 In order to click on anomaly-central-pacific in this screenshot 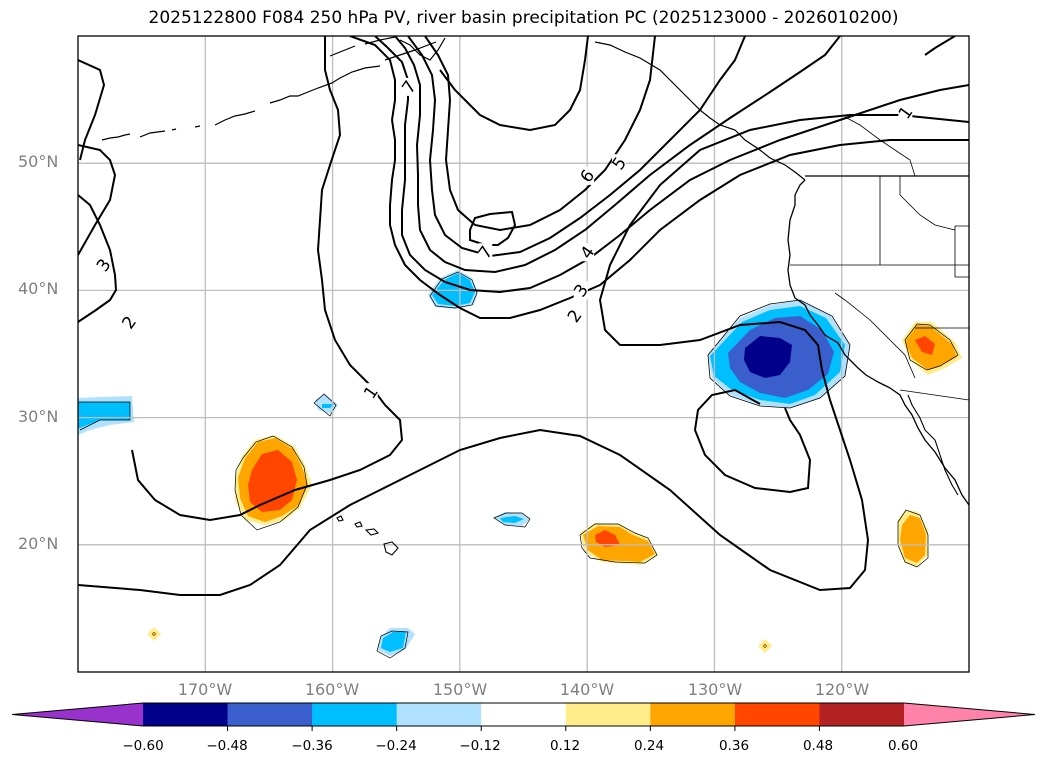, I will do `click(273, 483)`.